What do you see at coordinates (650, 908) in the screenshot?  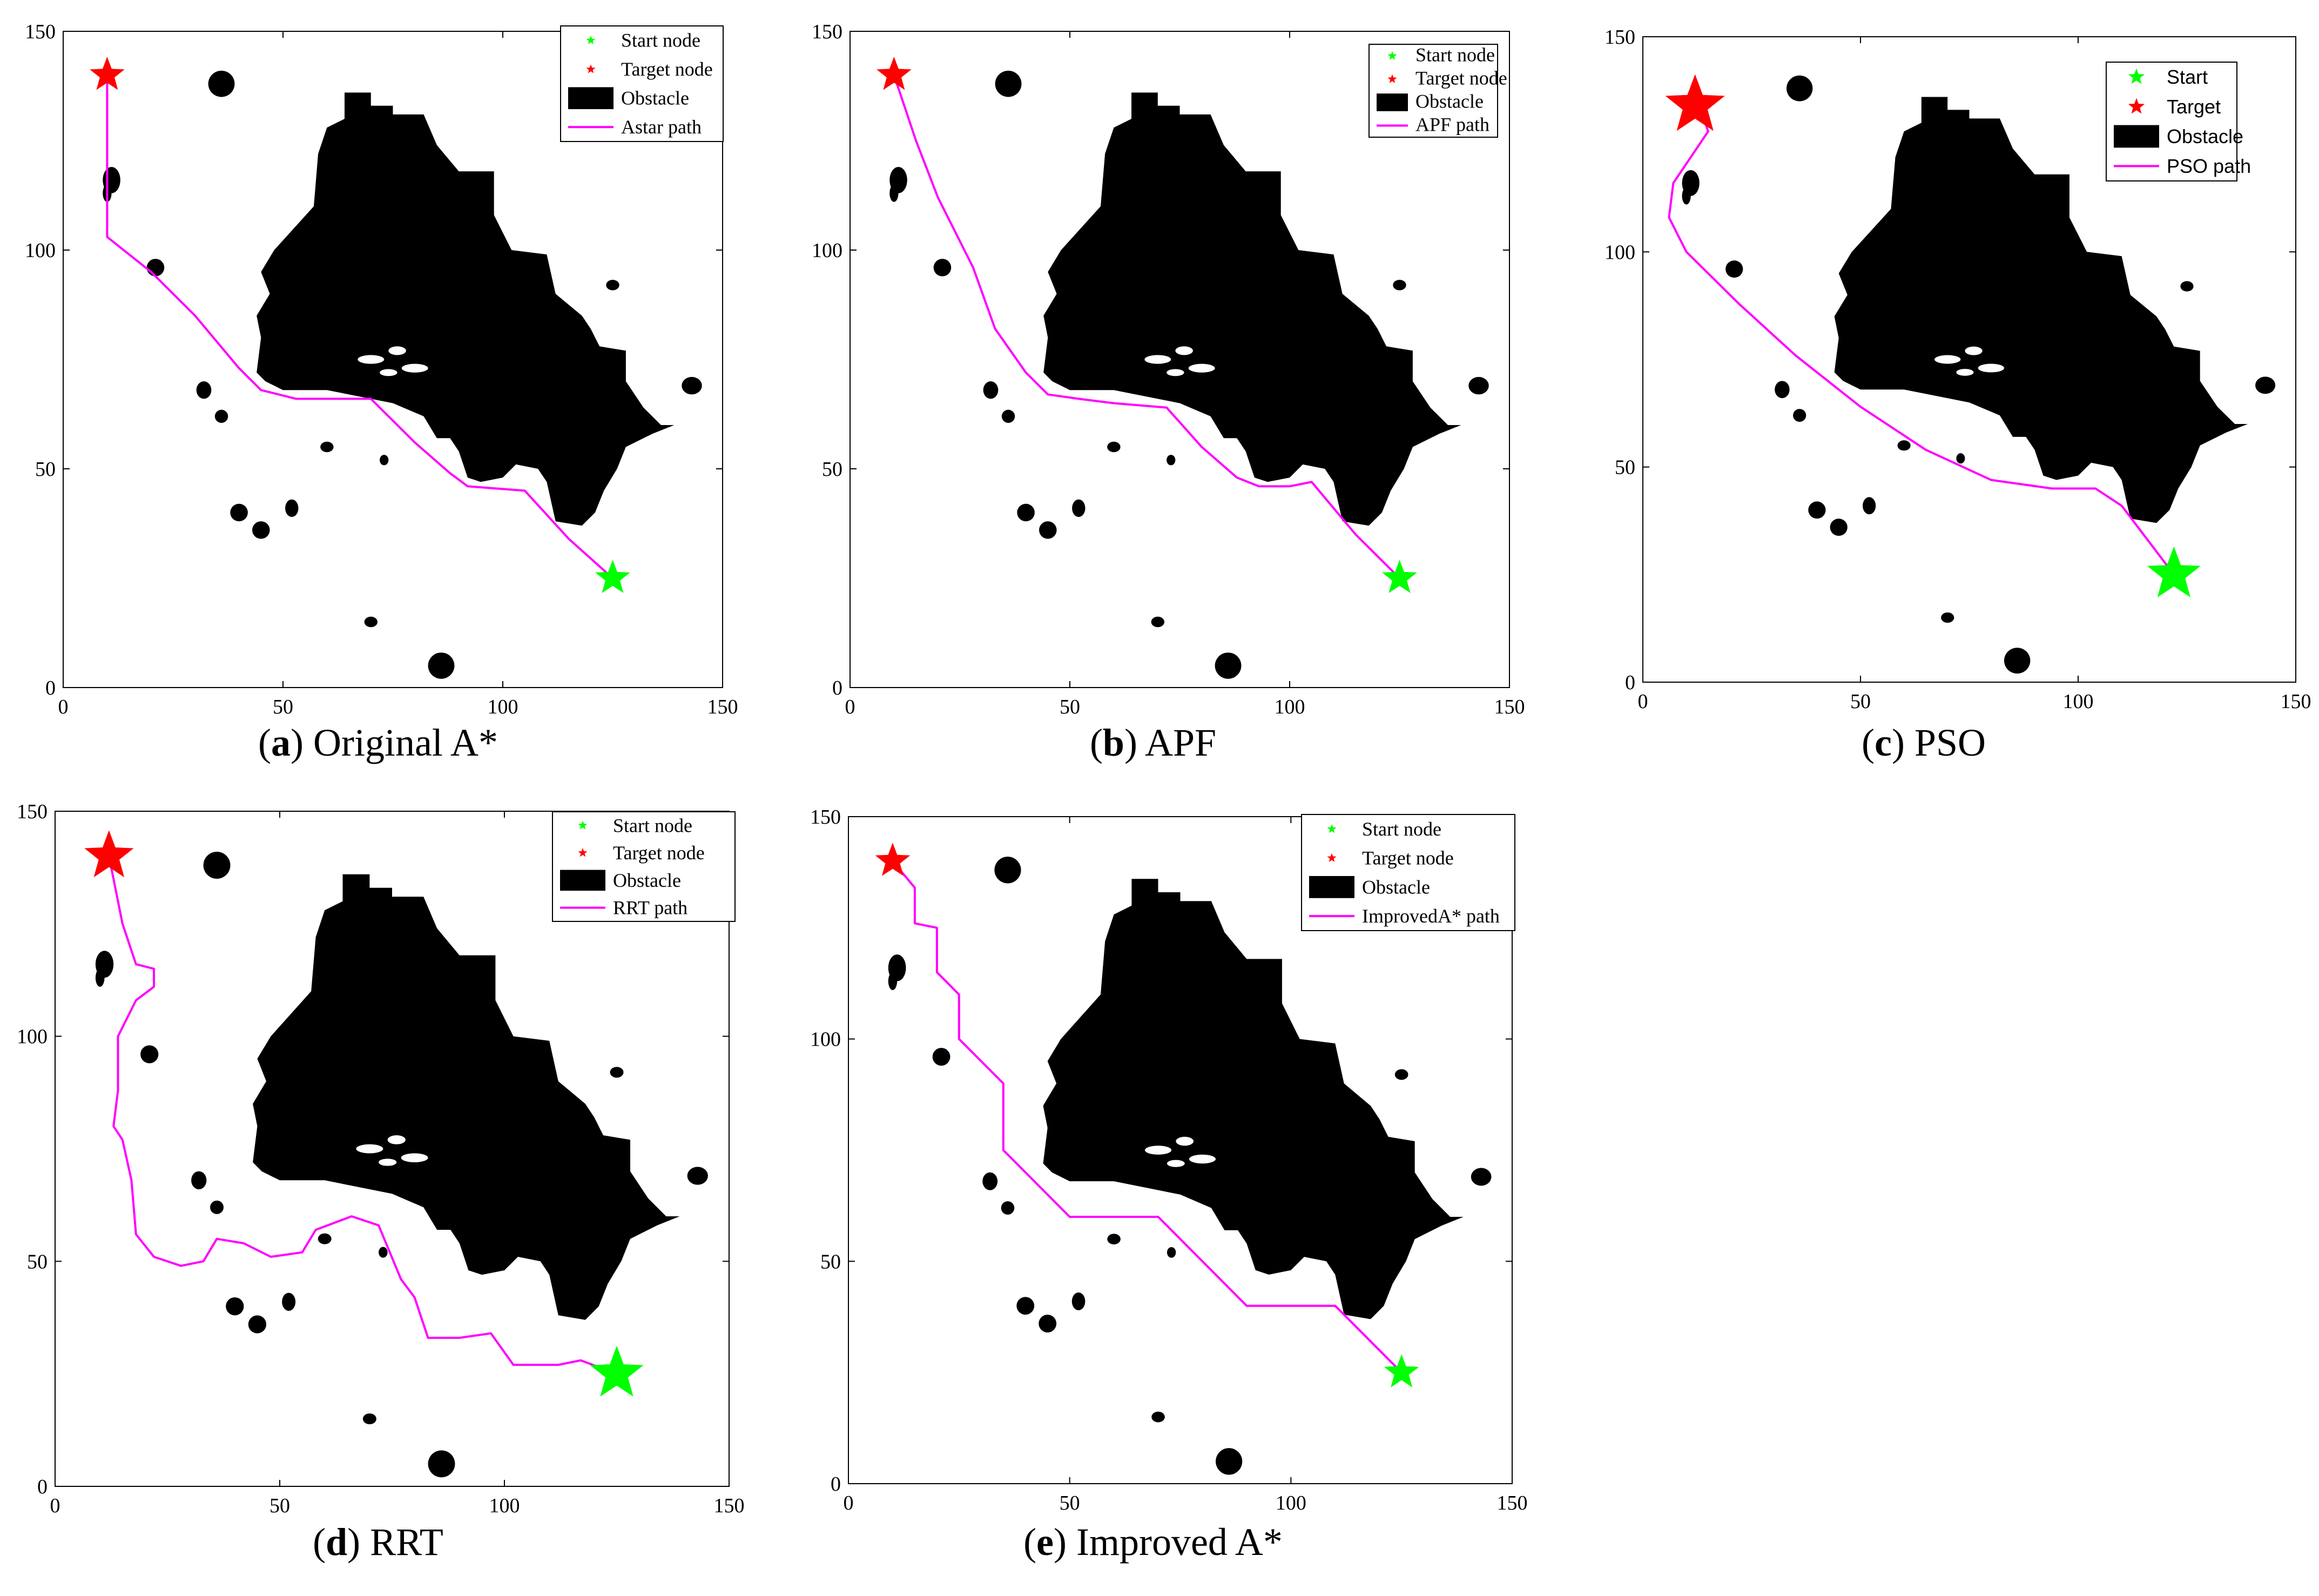 I see `legend-label: RRT path` at bounding box center [650, 908].